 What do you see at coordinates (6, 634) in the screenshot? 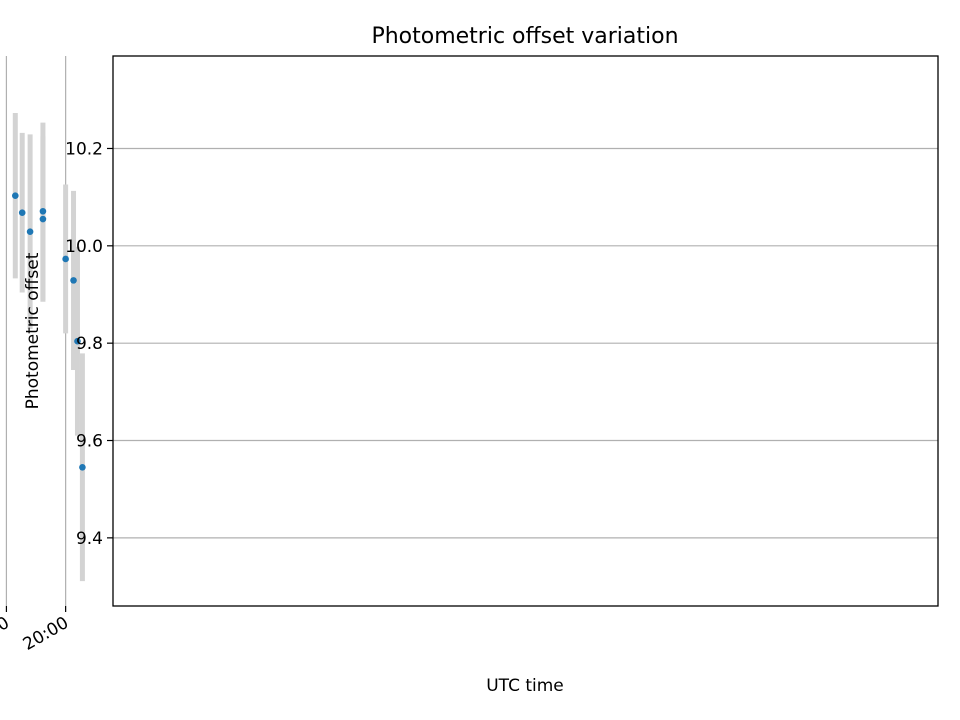
I see `x-tick-label: 21:00` at bounding box center [6, 634].